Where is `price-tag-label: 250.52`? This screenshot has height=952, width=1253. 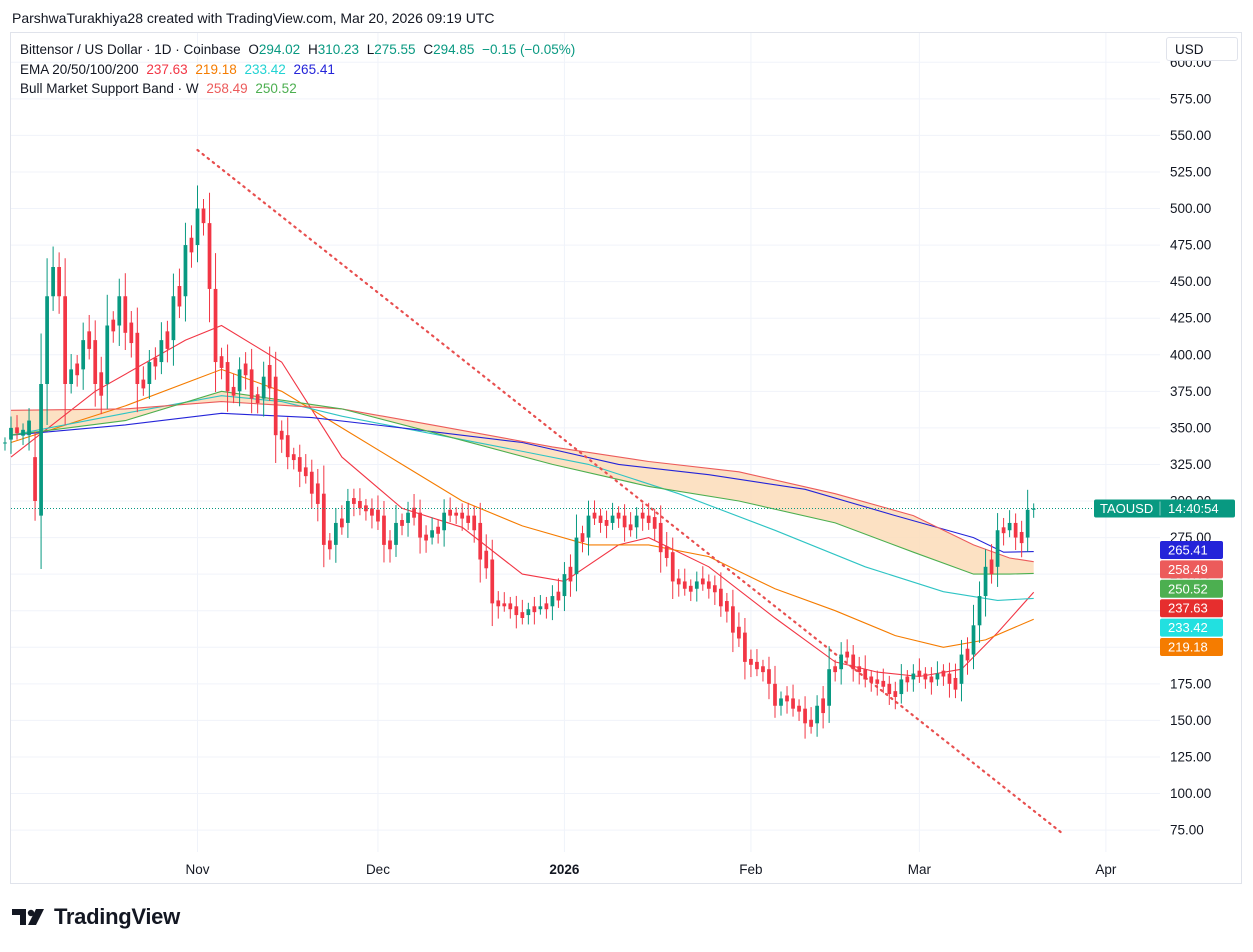 price-tag-label: 250.52 is located at coordinates (1188, 588).